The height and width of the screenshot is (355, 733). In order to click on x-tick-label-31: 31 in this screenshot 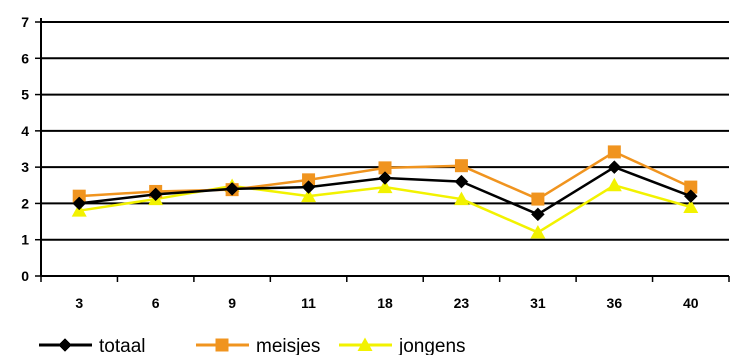, I will do `click(538, 303)`.